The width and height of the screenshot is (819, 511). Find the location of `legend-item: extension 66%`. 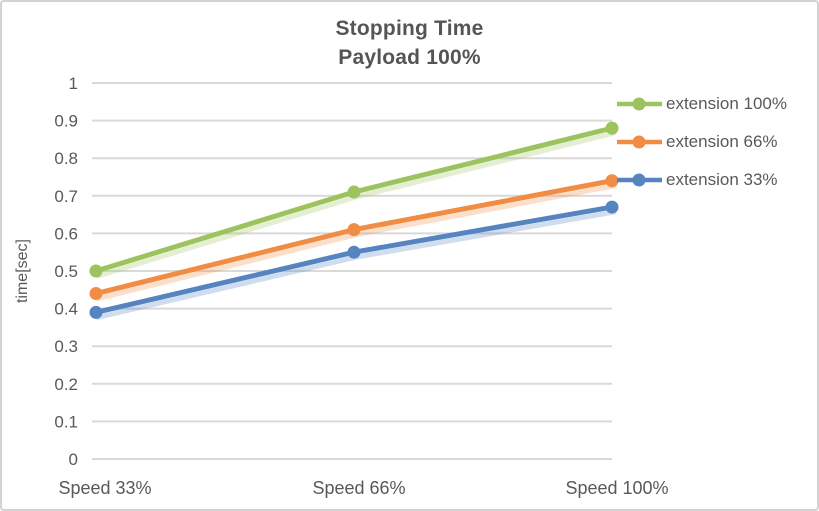

legend-item: extension 66% is located at coordinates (713, 142).